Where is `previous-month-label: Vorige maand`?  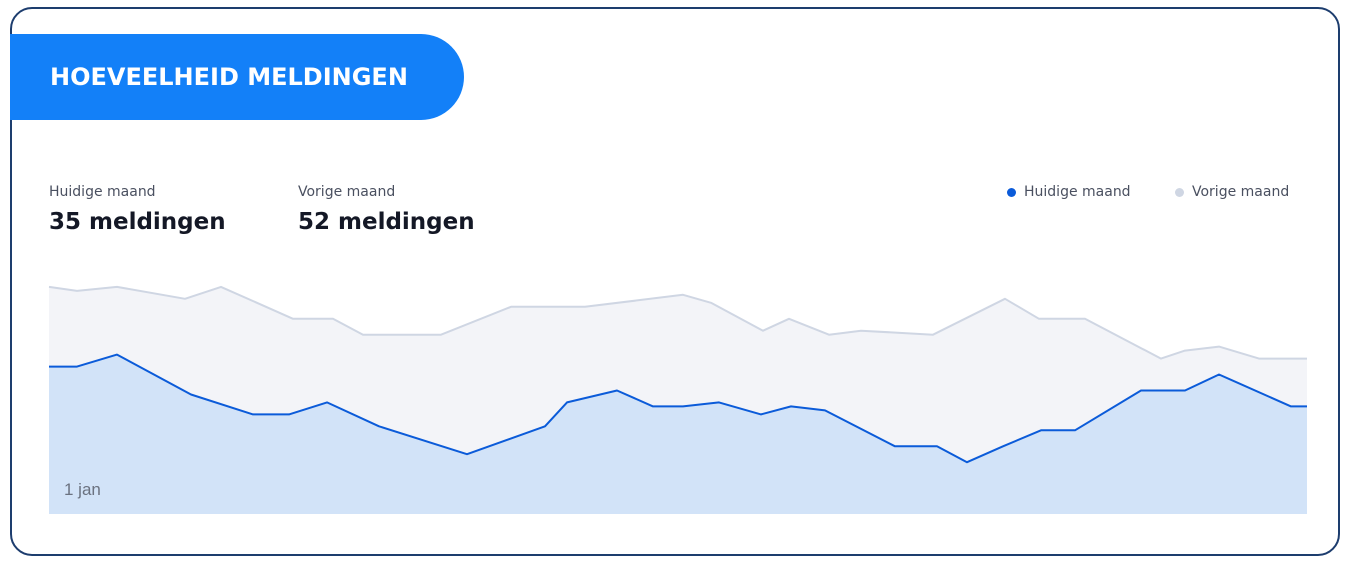 previous-month-label: Vorige maand is located at coordinates (347, 192).